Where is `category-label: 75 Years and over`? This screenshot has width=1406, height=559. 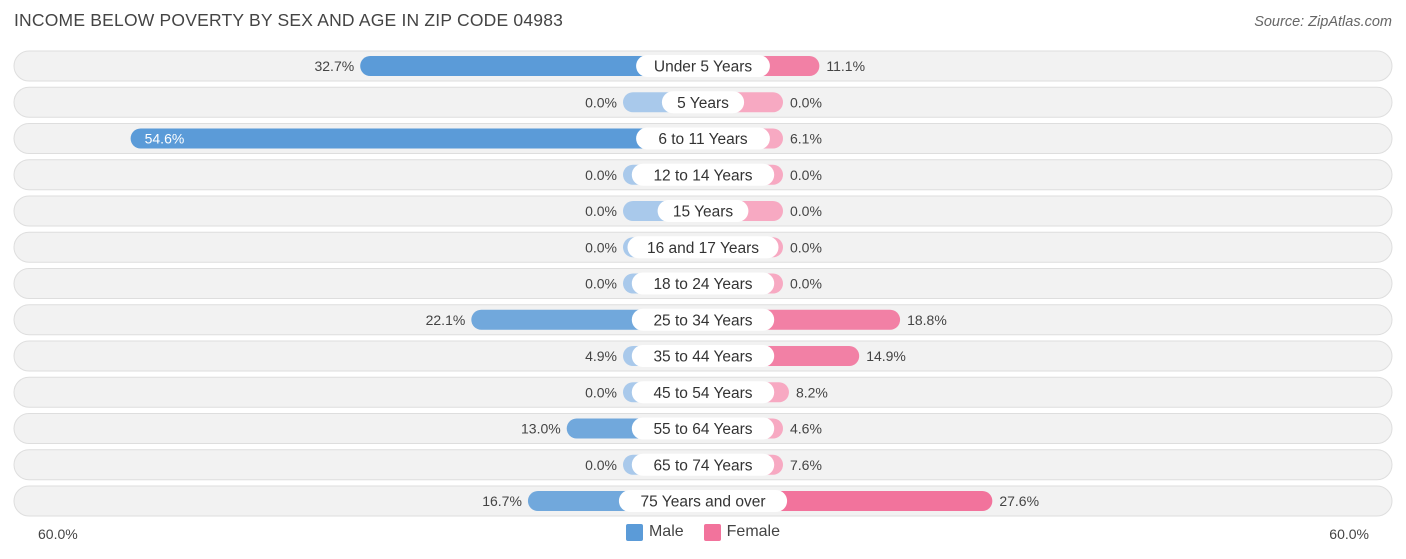 category-label: 75 Years and over is located at coordinates (703, 502).